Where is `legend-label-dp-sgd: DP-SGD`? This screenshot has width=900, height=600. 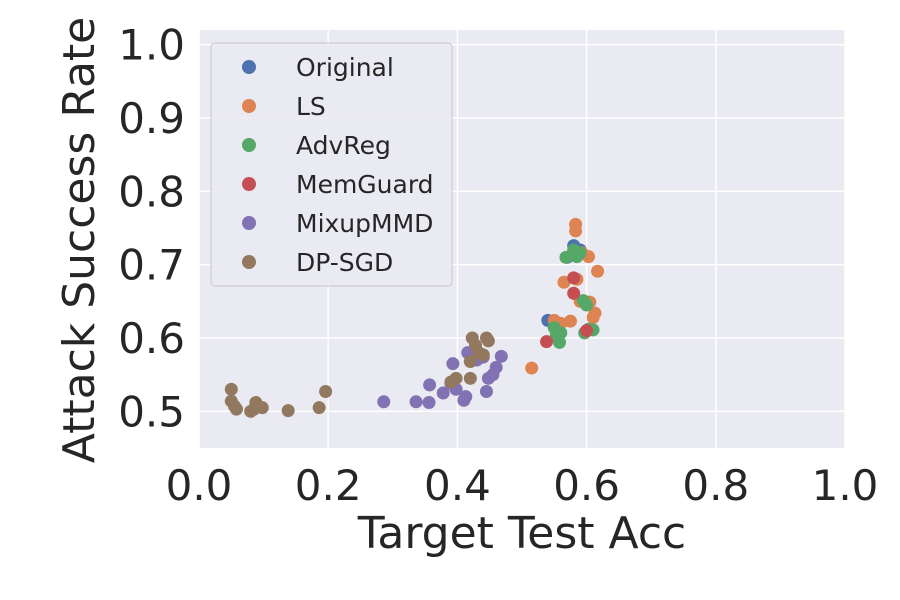
legend-label-dp-sgd: DP-SGD is located at coordinates (344, 262).